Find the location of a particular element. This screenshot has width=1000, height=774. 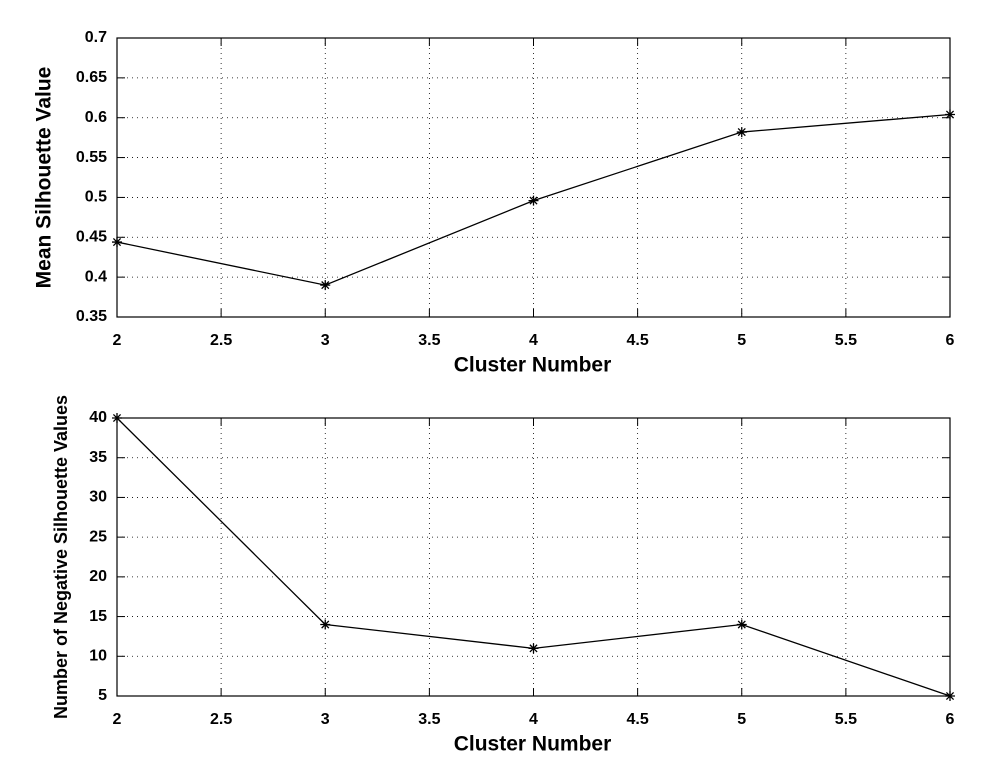

y-tick-label: 25 is located at coordinates (98, 536).